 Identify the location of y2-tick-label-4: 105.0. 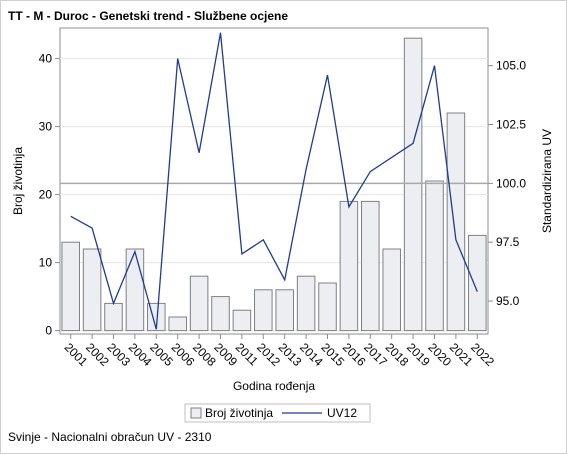
(511, 66).